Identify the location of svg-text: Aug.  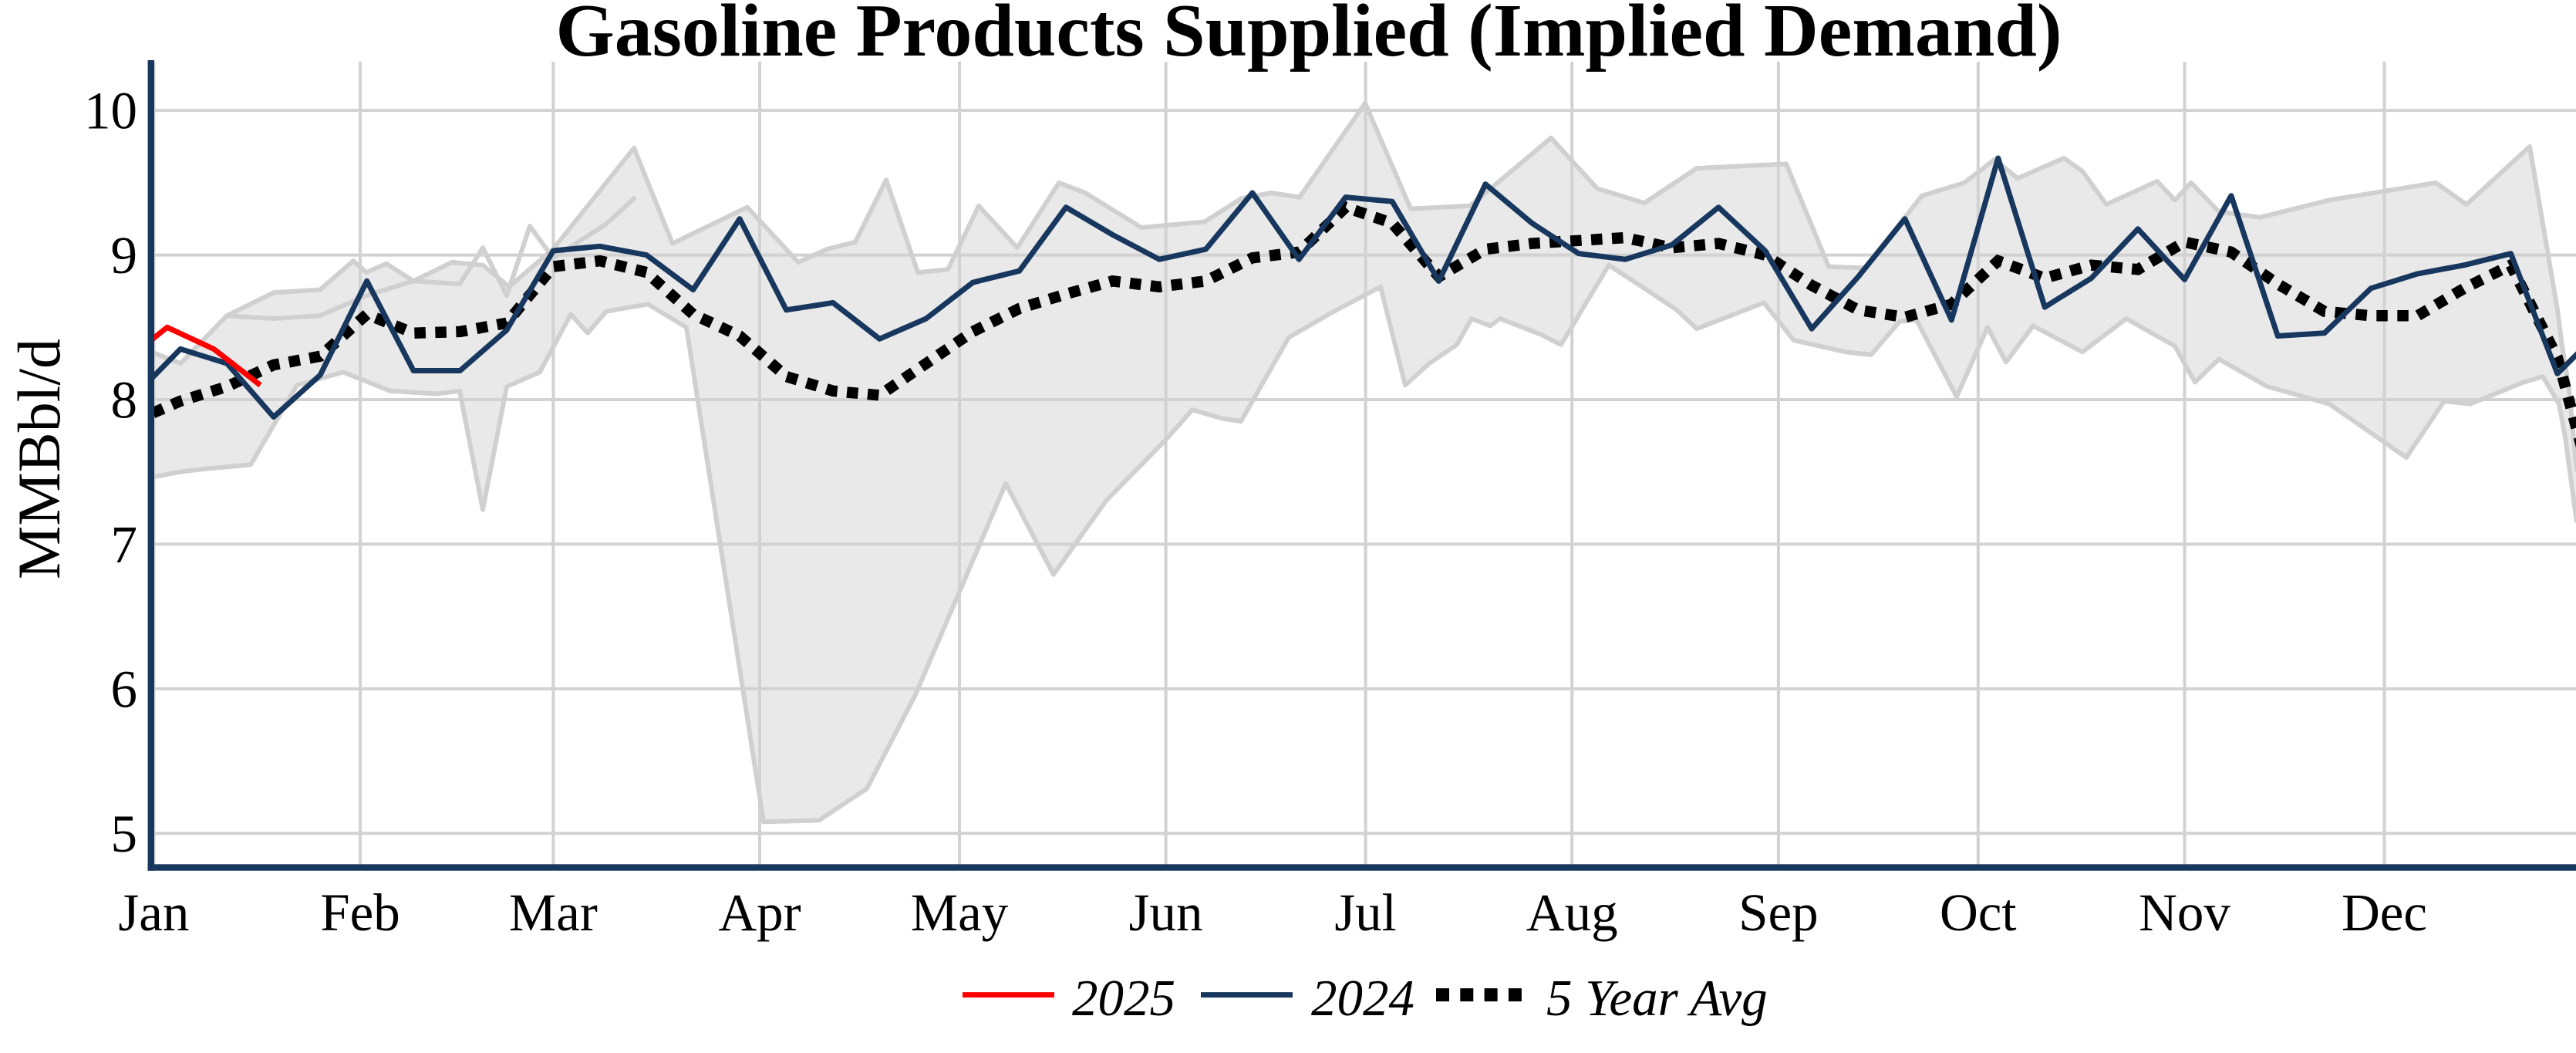
(1572, 913).